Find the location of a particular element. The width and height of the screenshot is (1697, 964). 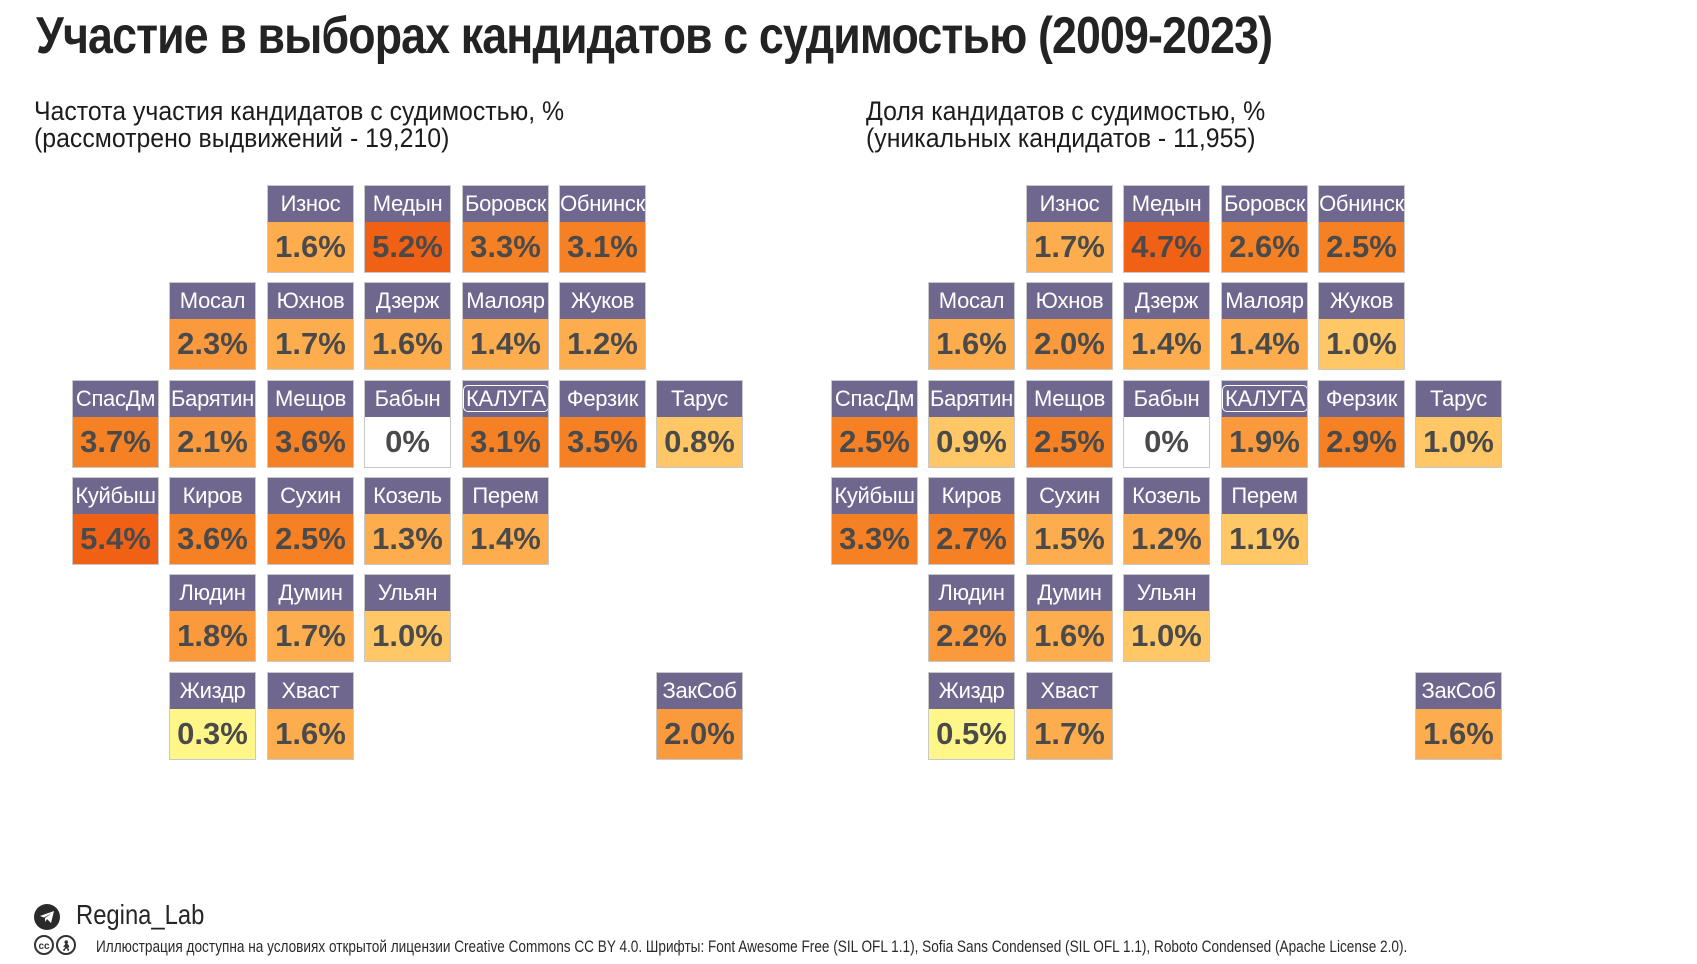

tile-Юхнов: Юхнов 2.0% is located at coordinates (1069, 326).